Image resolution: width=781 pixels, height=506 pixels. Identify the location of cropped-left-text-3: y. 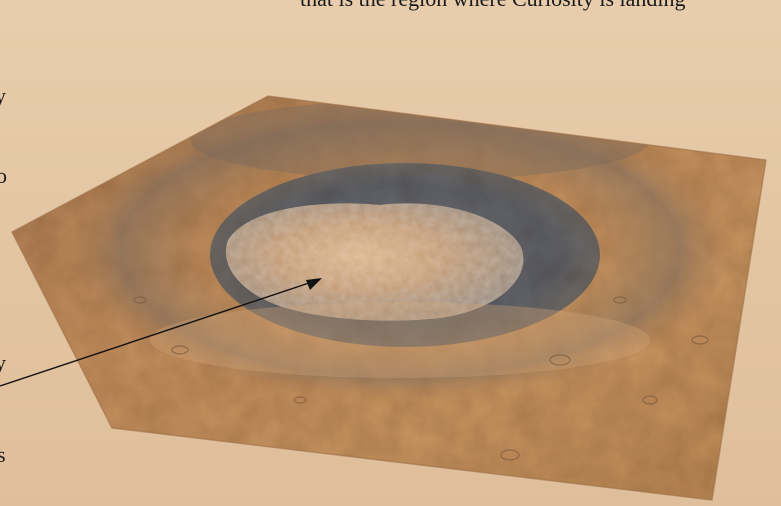
(3, 362).